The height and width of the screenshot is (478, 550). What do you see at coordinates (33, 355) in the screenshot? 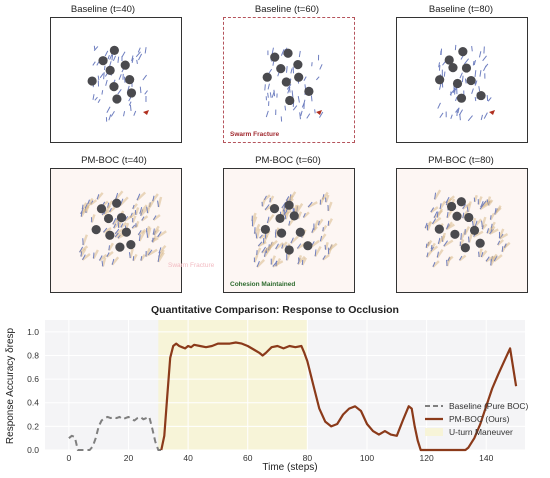
I see `y-tick-label: 0.8` at bounding box center [33, 355].